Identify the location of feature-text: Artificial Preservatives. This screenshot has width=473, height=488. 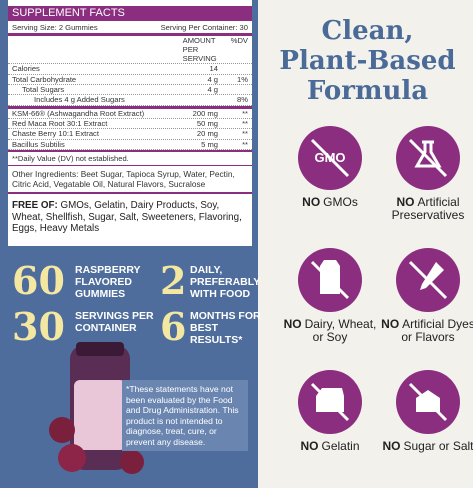
(428, 208).